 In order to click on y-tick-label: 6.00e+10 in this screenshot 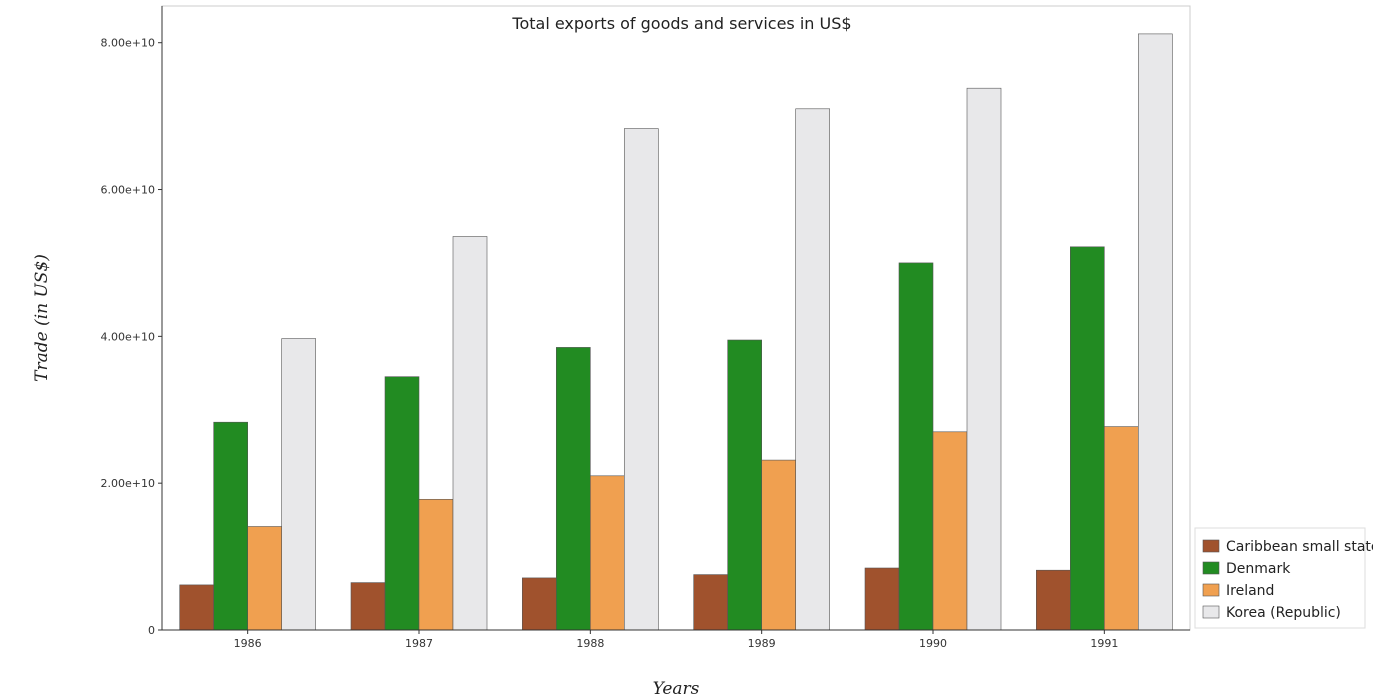, I will do `click(128, 190)`.